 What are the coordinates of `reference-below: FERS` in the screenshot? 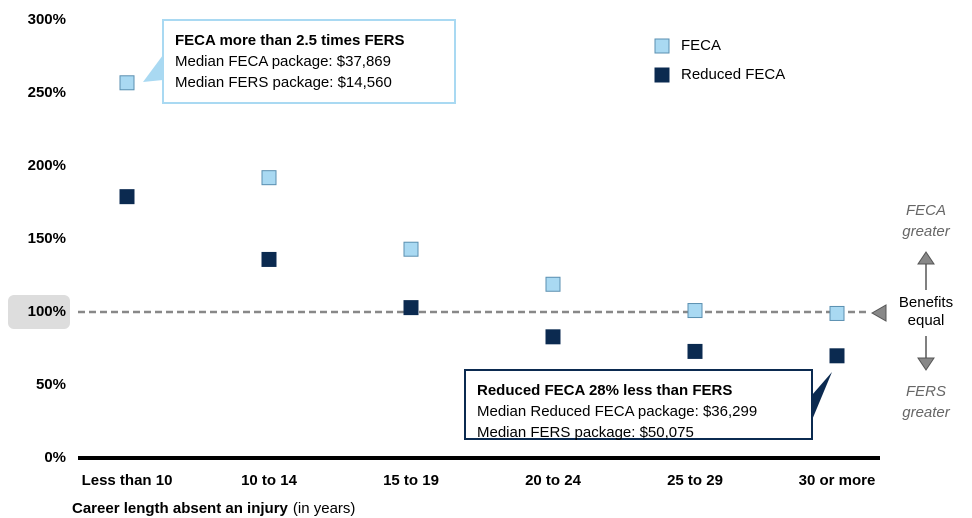 It's located at (926, 391).